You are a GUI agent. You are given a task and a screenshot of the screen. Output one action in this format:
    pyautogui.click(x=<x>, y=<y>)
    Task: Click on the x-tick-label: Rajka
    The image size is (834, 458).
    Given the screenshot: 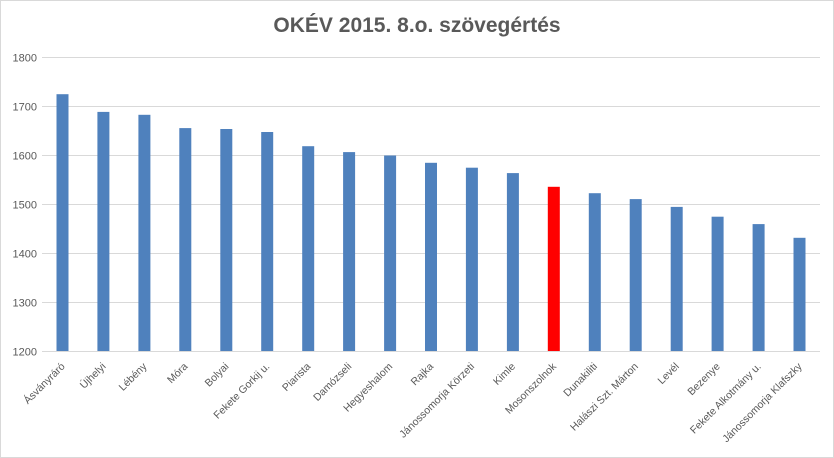 What is the action you would take?
    pyautogui.click(x=423, y=375)
    